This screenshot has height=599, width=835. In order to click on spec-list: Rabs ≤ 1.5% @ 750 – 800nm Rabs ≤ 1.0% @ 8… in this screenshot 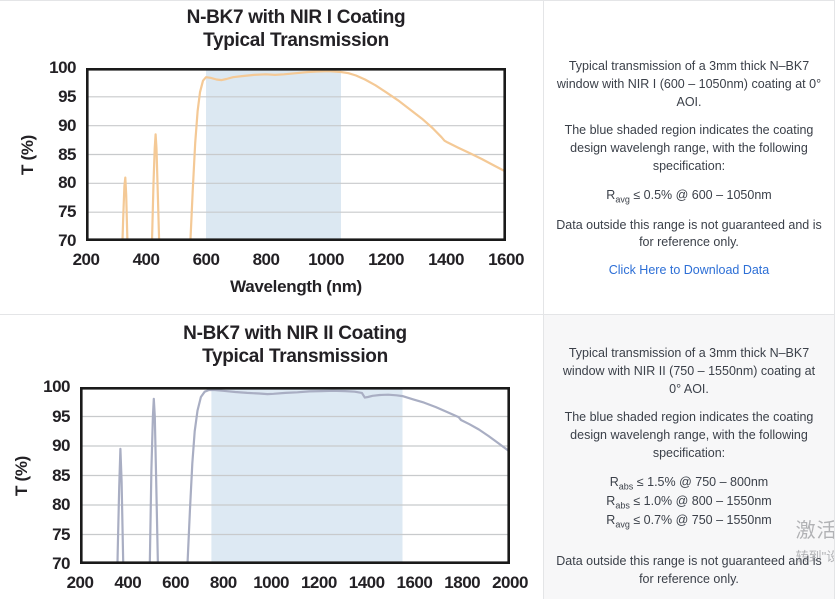, I will do `click(689, 502)`.